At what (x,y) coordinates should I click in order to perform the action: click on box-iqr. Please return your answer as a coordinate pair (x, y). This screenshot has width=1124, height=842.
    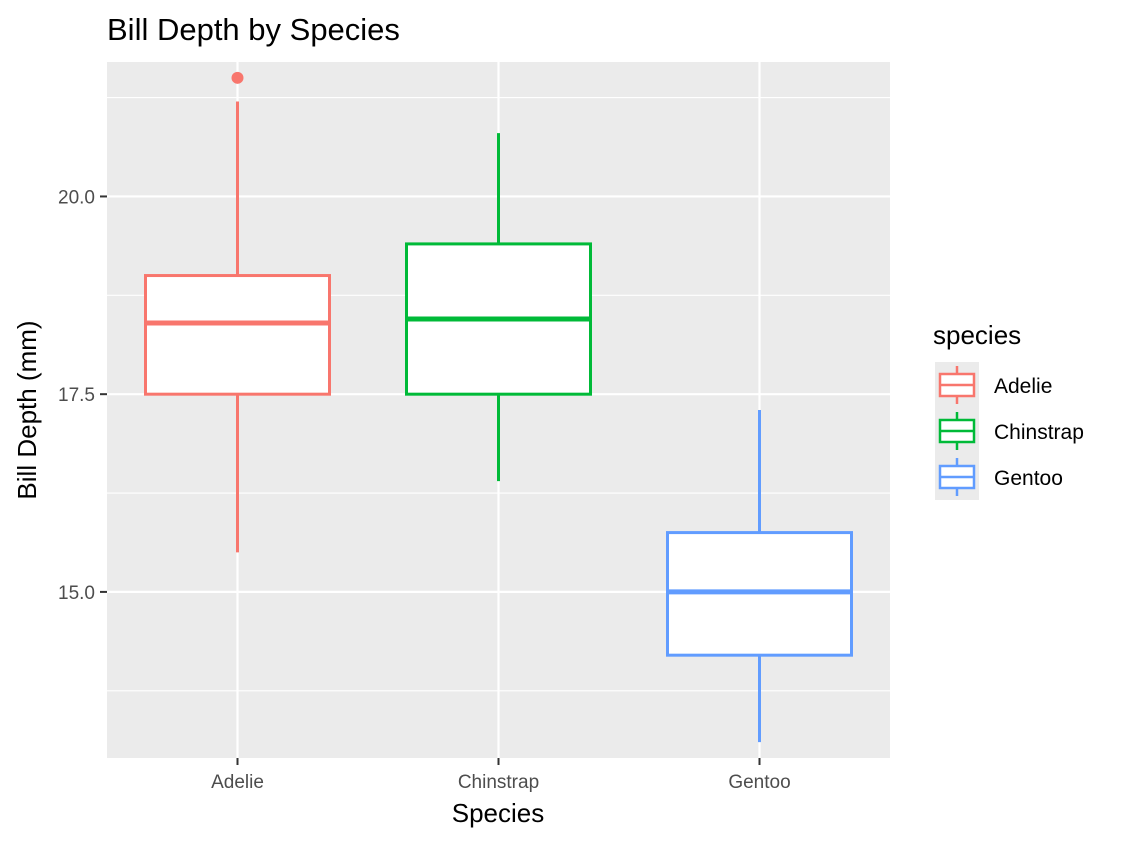
    Looking at the image, I should click on (237, 335).